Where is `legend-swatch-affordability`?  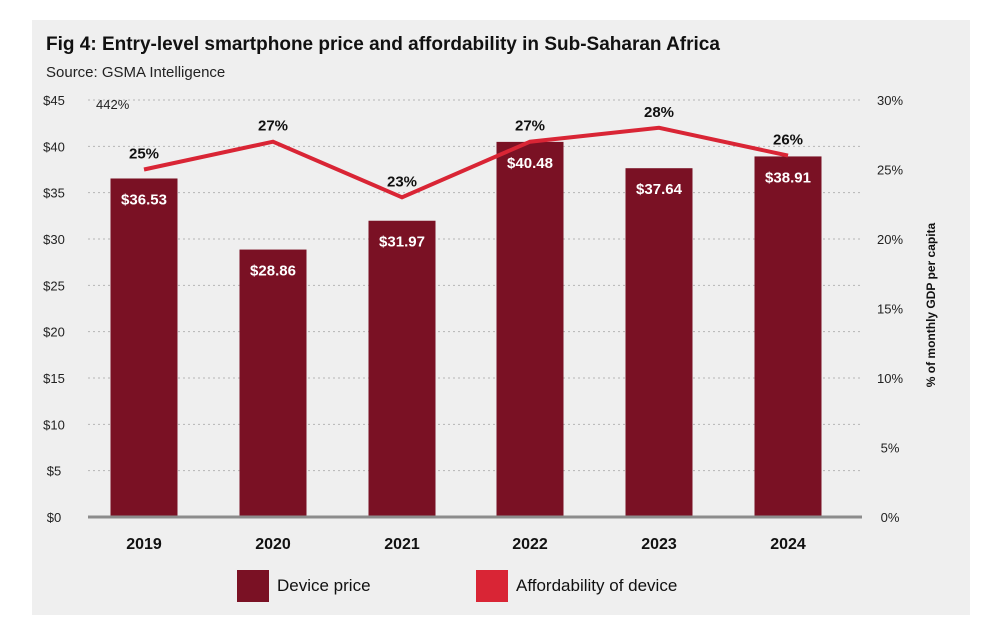
legend-swatch-affordability is located at coordinates (492, 586).